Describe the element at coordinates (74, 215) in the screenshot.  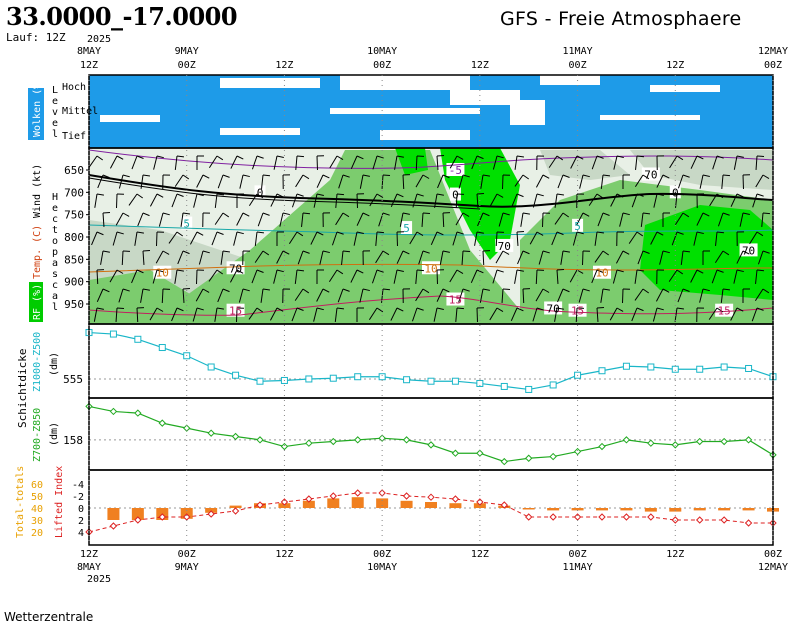
I see `pressure-tick-750: 750` at that location.